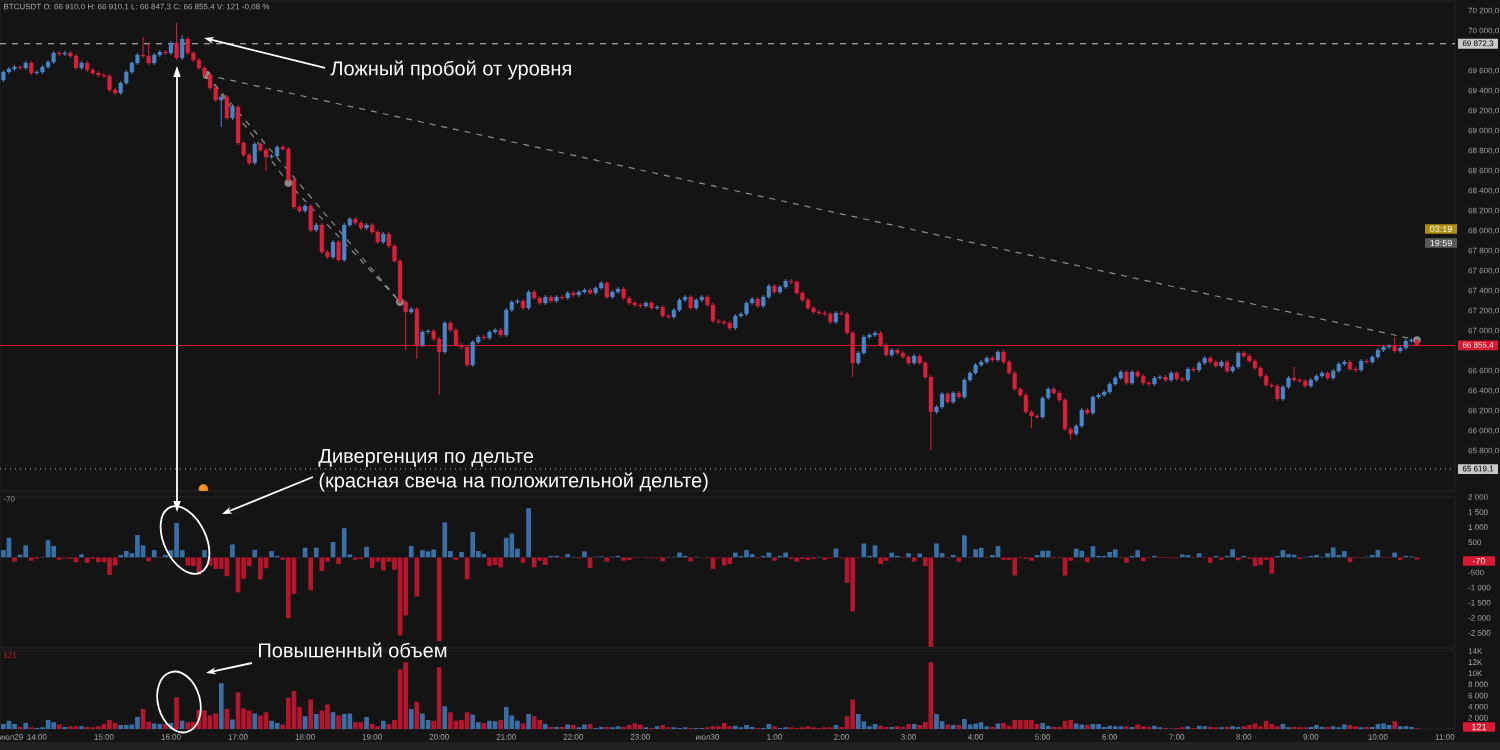 Image resolution: width=1500 pixels, height=750 pixels. I want to click on y-tick-label: 12K, so click(1475, 662).